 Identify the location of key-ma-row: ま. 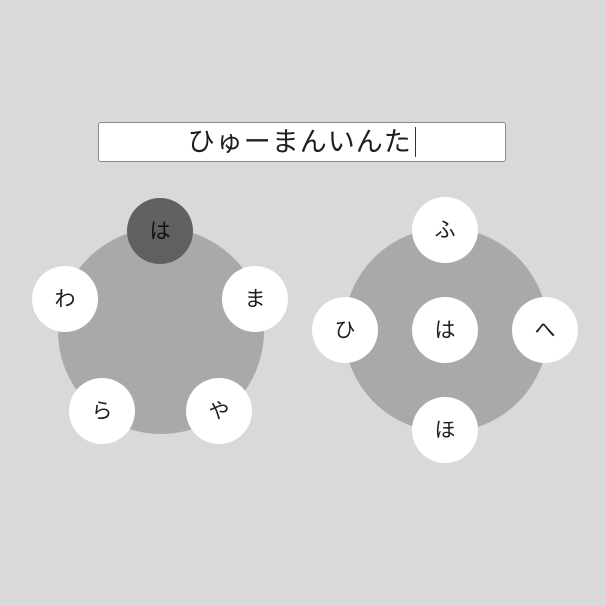
(255, 299).